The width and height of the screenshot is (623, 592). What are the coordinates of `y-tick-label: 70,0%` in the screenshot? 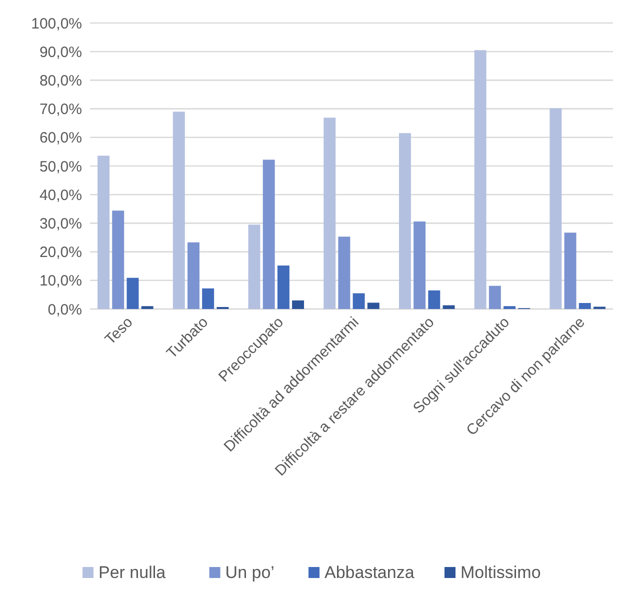 It's located at (60, 109).